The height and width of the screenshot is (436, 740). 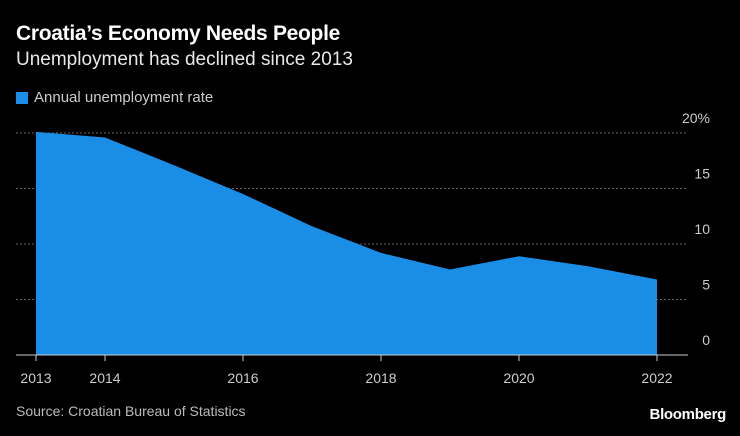 What do you see at coordinates (104, 378) in the screenshot?
I see `x-tick-label: 2014` at bounding box center [104, 378].